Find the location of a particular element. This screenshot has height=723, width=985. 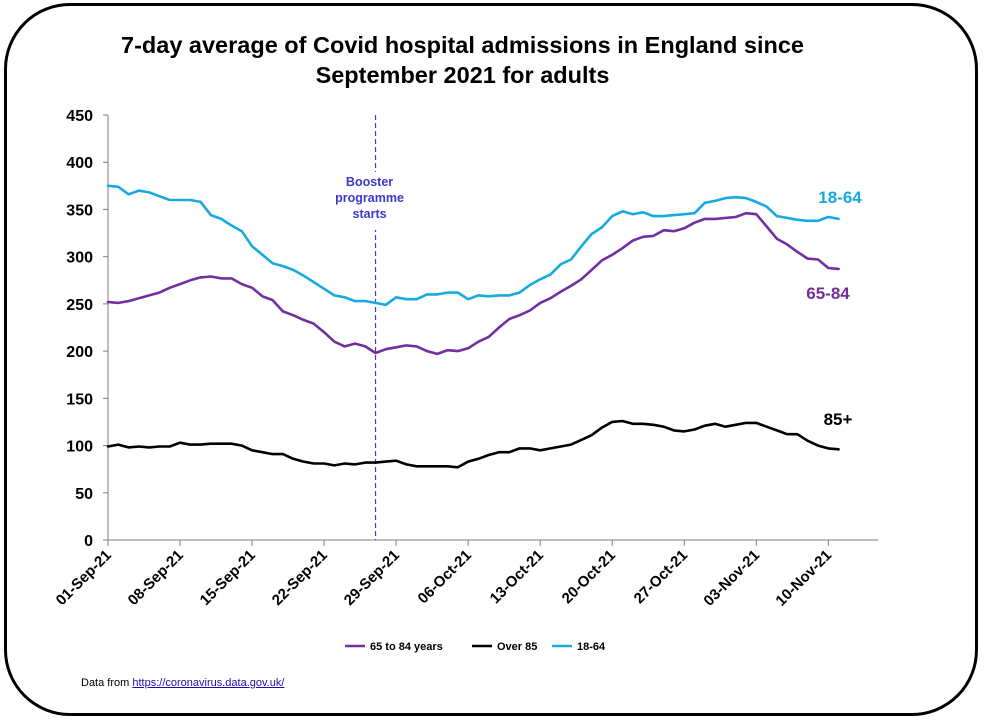

source-link: https://coronavirus.data.gov.uk/ is located at coordinates (208, 683).